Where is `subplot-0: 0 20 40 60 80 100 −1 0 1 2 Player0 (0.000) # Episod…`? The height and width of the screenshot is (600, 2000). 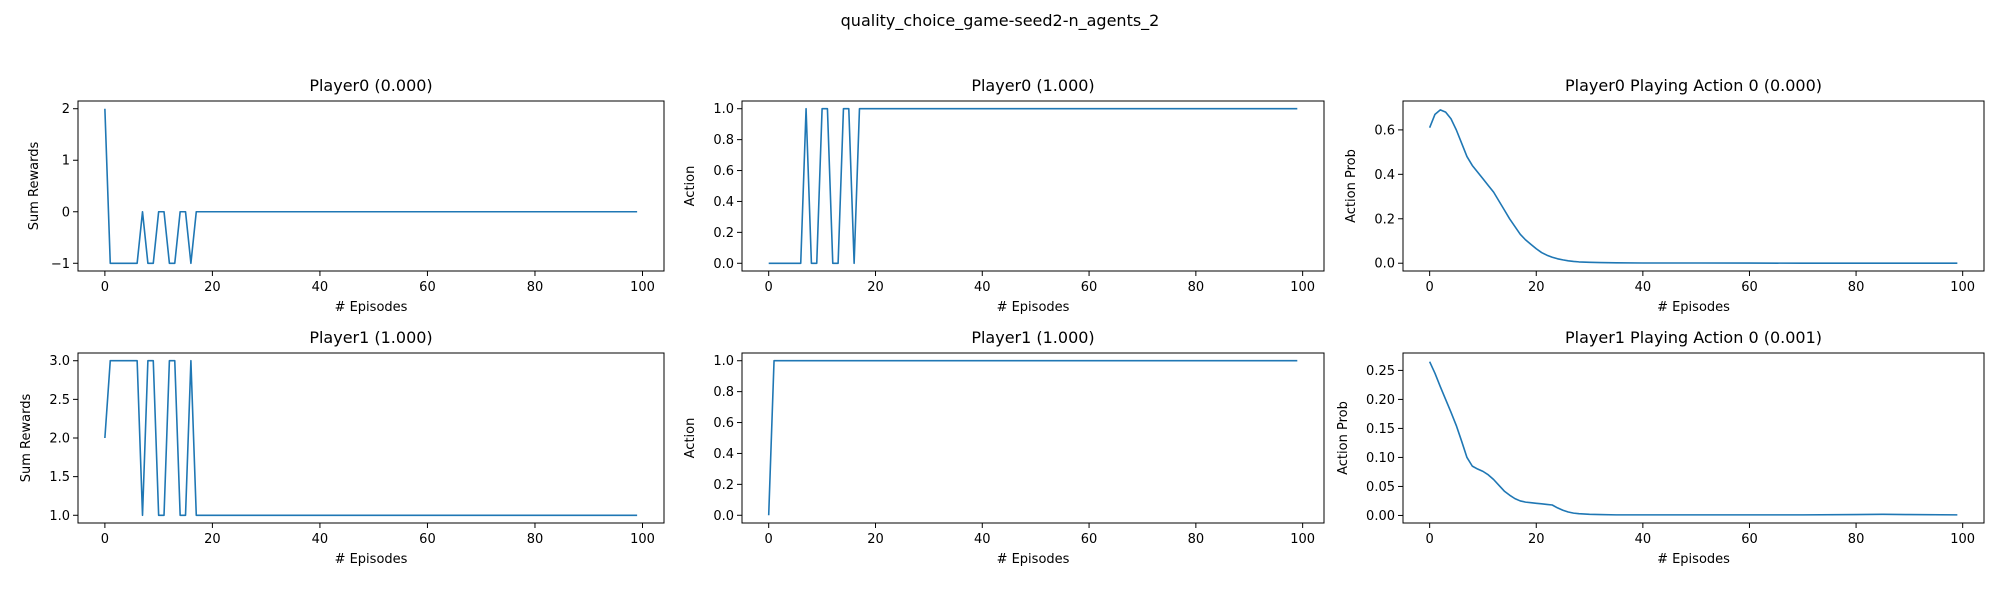 subplot-0: 0 20 40 60 80 100 −1 0 1 2 Player0 (0.000) # Episod… is located at coordinates (346, 195).